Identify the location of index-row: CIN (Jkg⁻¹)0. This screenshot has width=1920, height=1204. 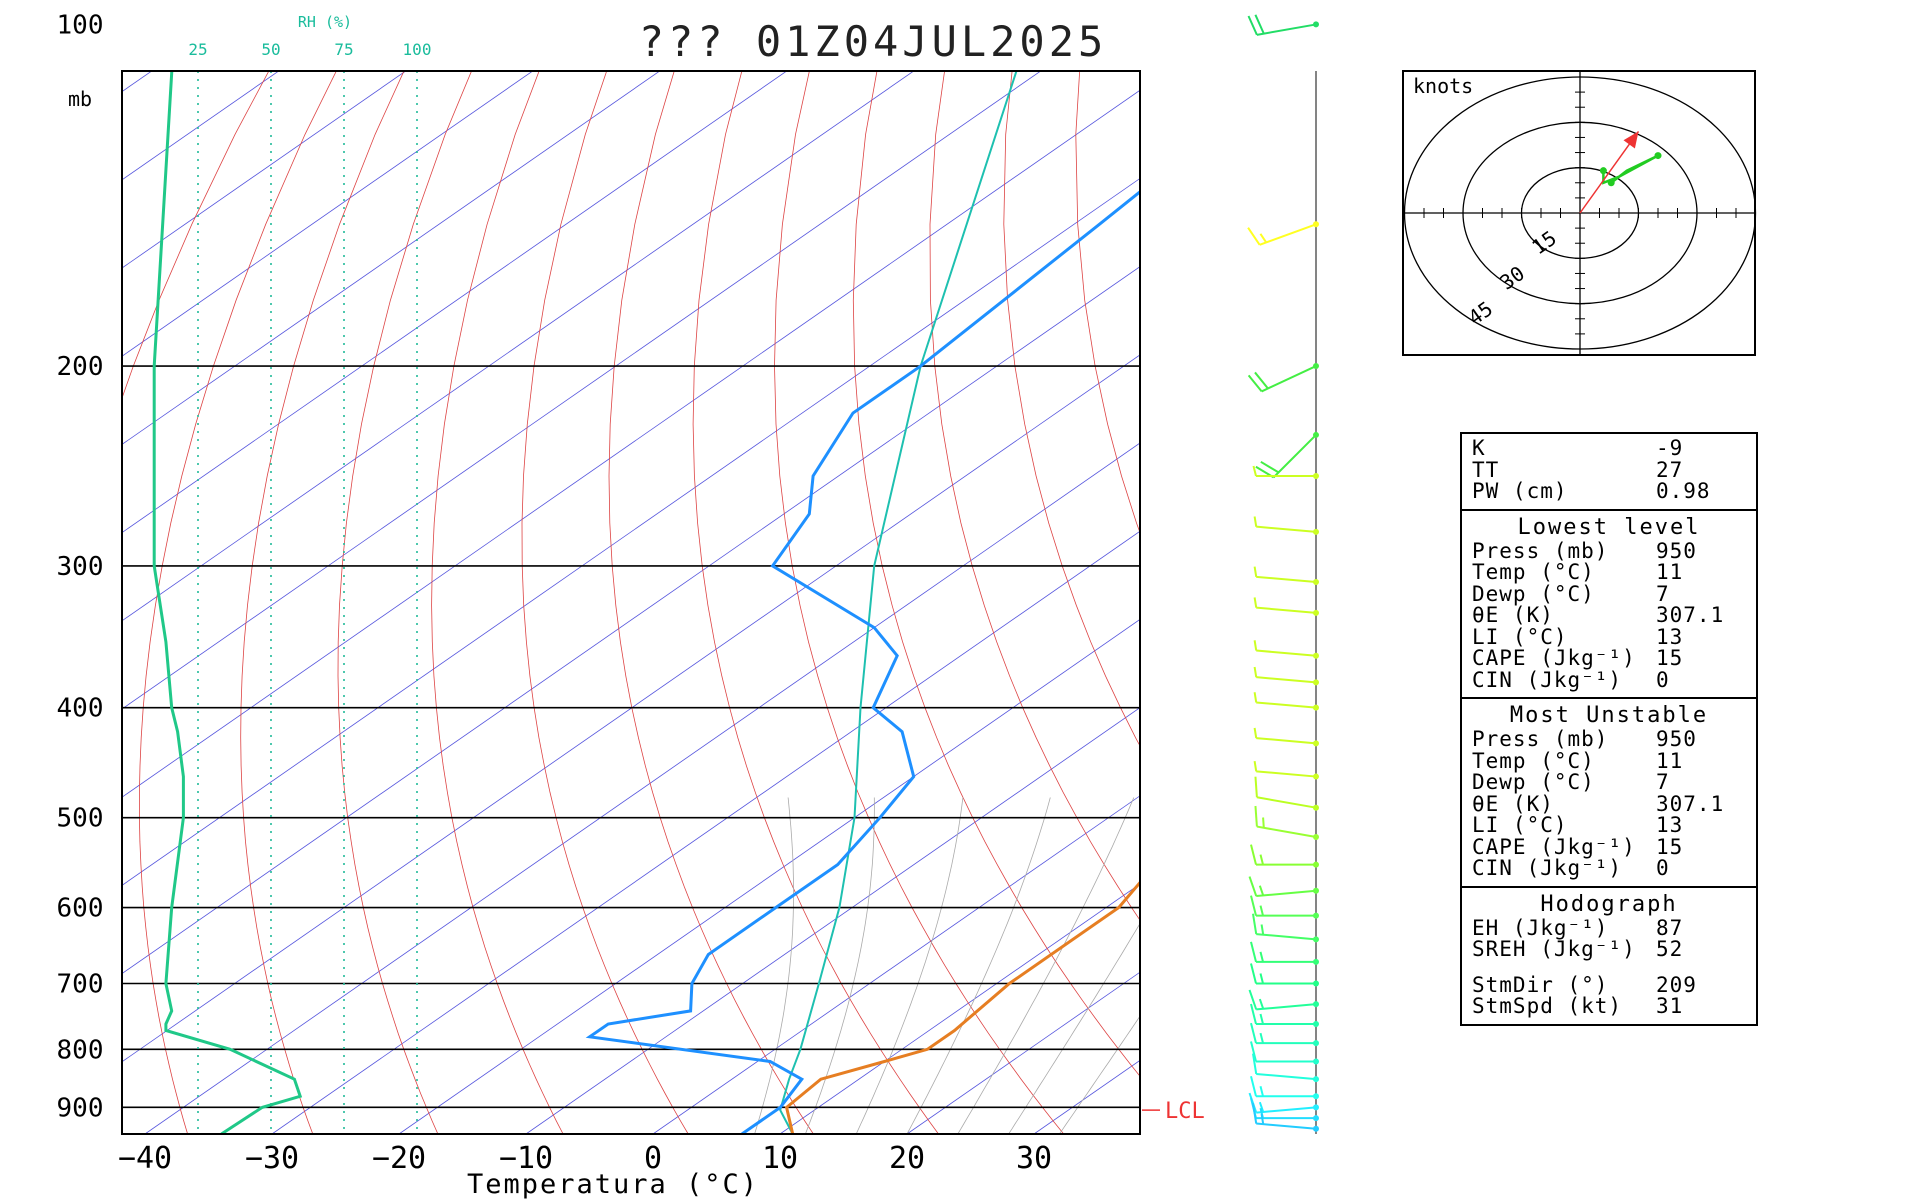
(1609, 681).